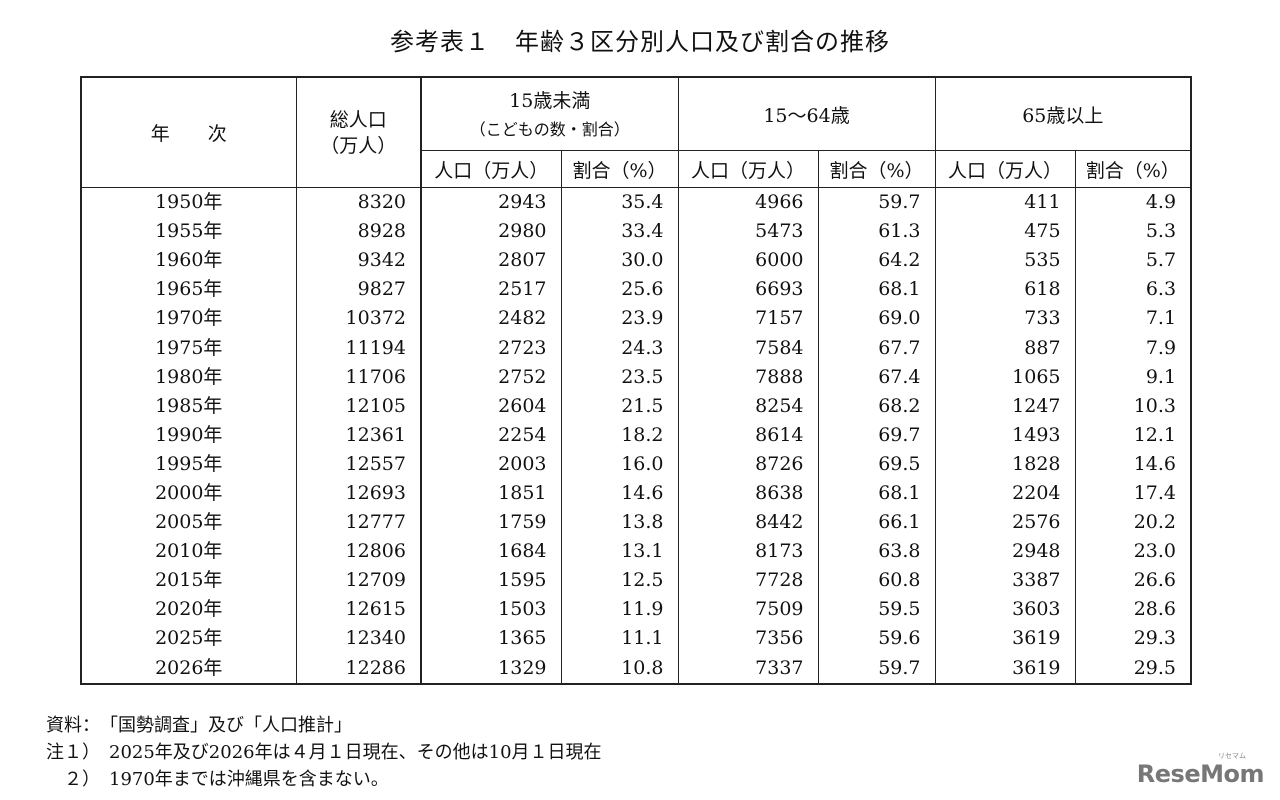 This screenshot has height=800, width=1280. Describe the element at coordinates (748, 464) in the screenshot. I see `cell-mid-pop: 8726` at that location.